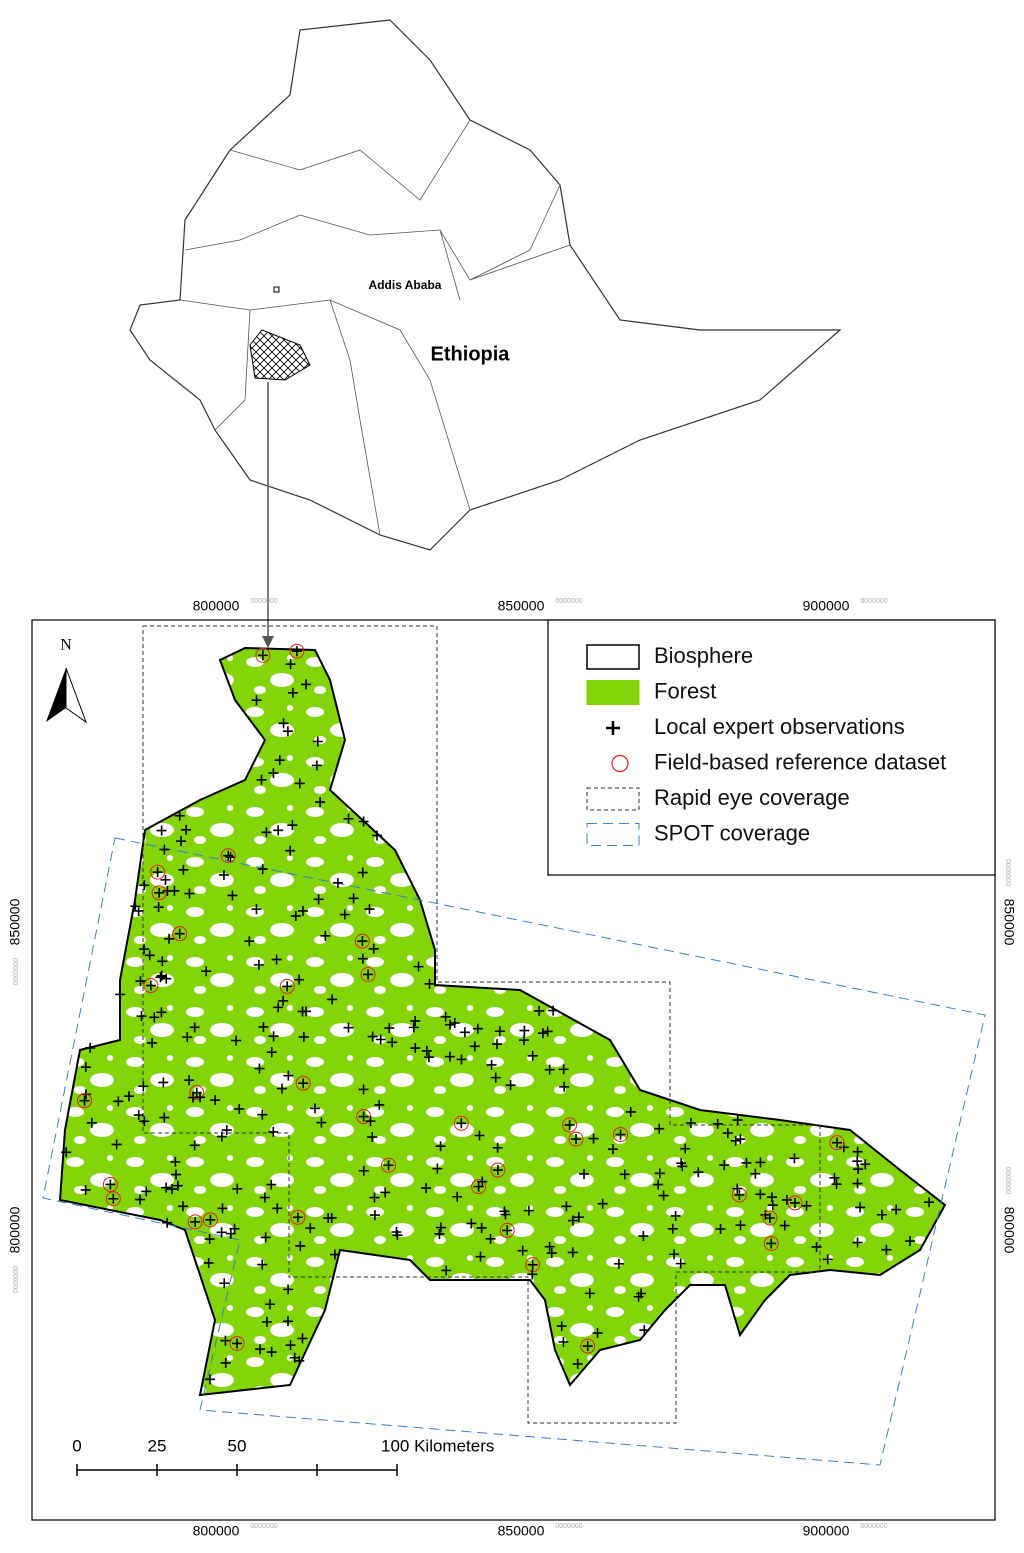  What do you see at coordinates (56, 695) in the screenshot?
I see `north-arrow` at bounding box center [56, 695].